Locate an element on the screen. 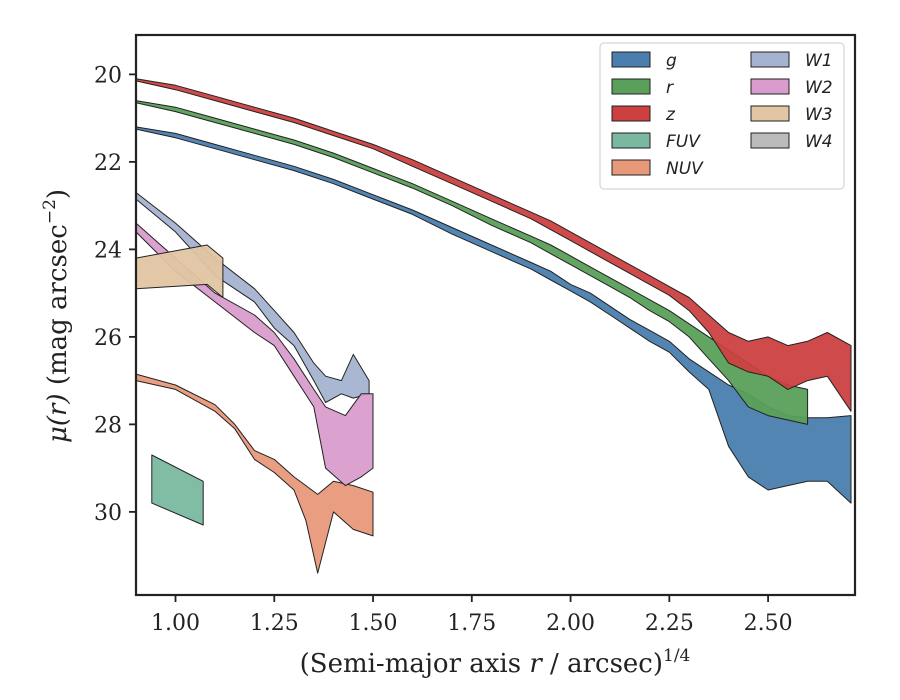 The width and height of the screenshot is (900, 700). legend-swatch-w1 is located at coordinates (770, 59).